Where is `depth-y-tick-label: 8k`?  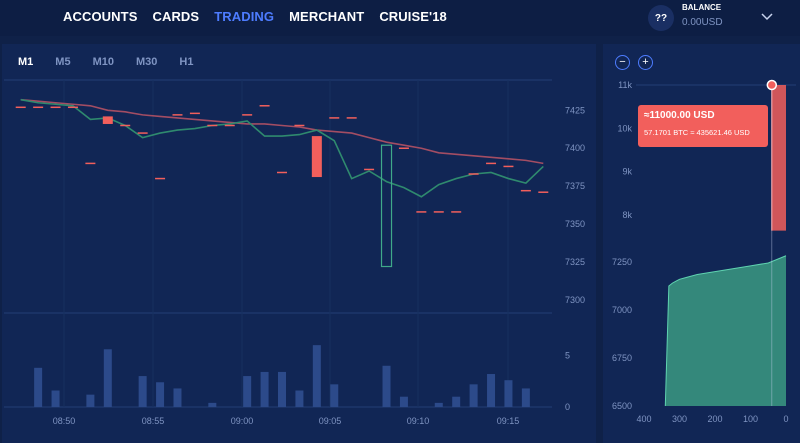 depth-y-tick-label: 8k is located at coordinates (627, 215).